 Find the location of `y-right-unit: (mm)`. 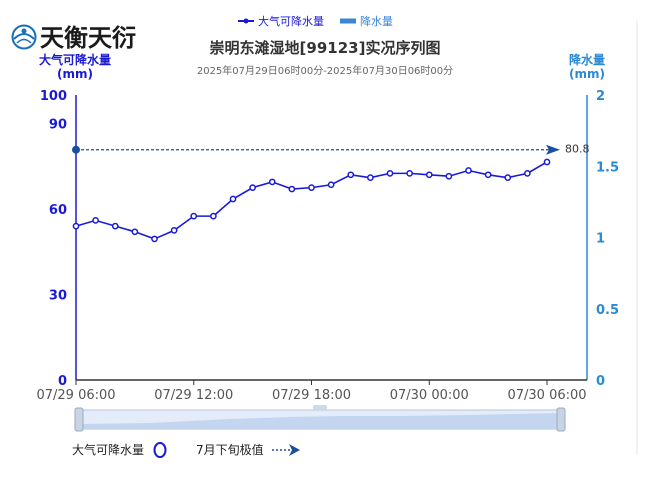

y-right-unit: (mm) is located at coordinates (587, 74).